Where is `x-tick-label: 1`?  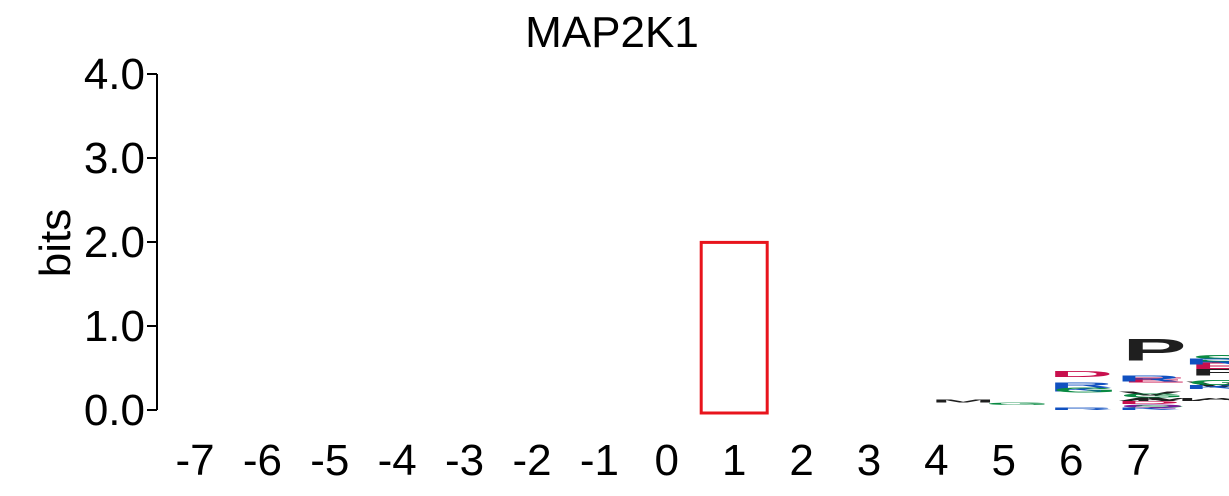
x-tick-label: 1 is located at coordinates (734, 460).